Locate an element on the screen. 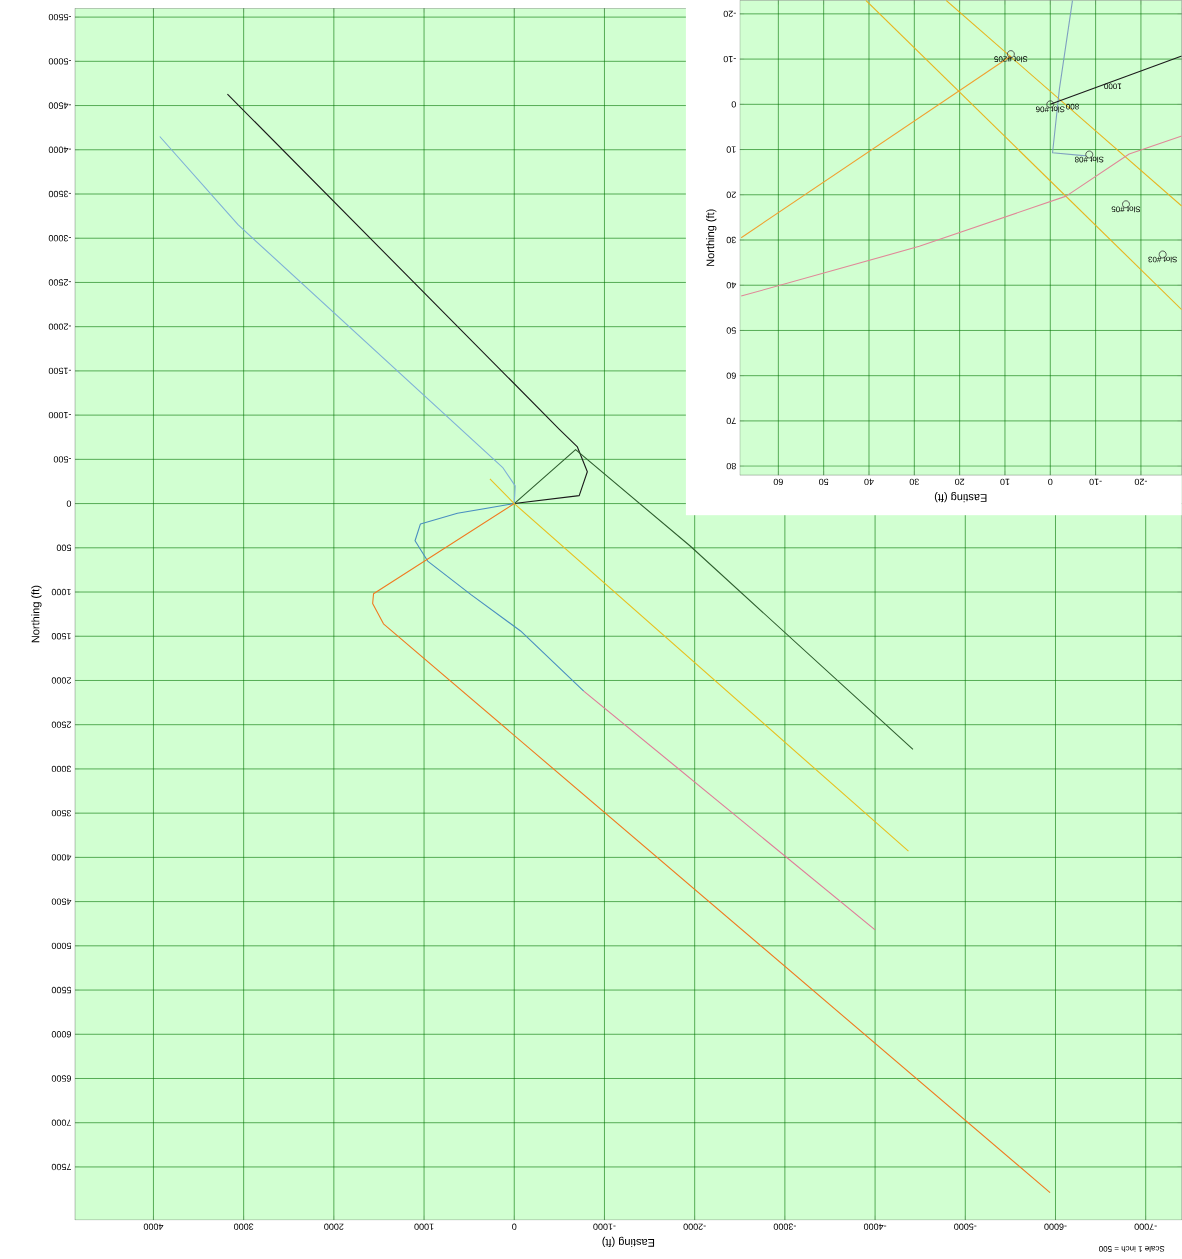  x-tick-label: 10 is located at coordinates (1005, 482).